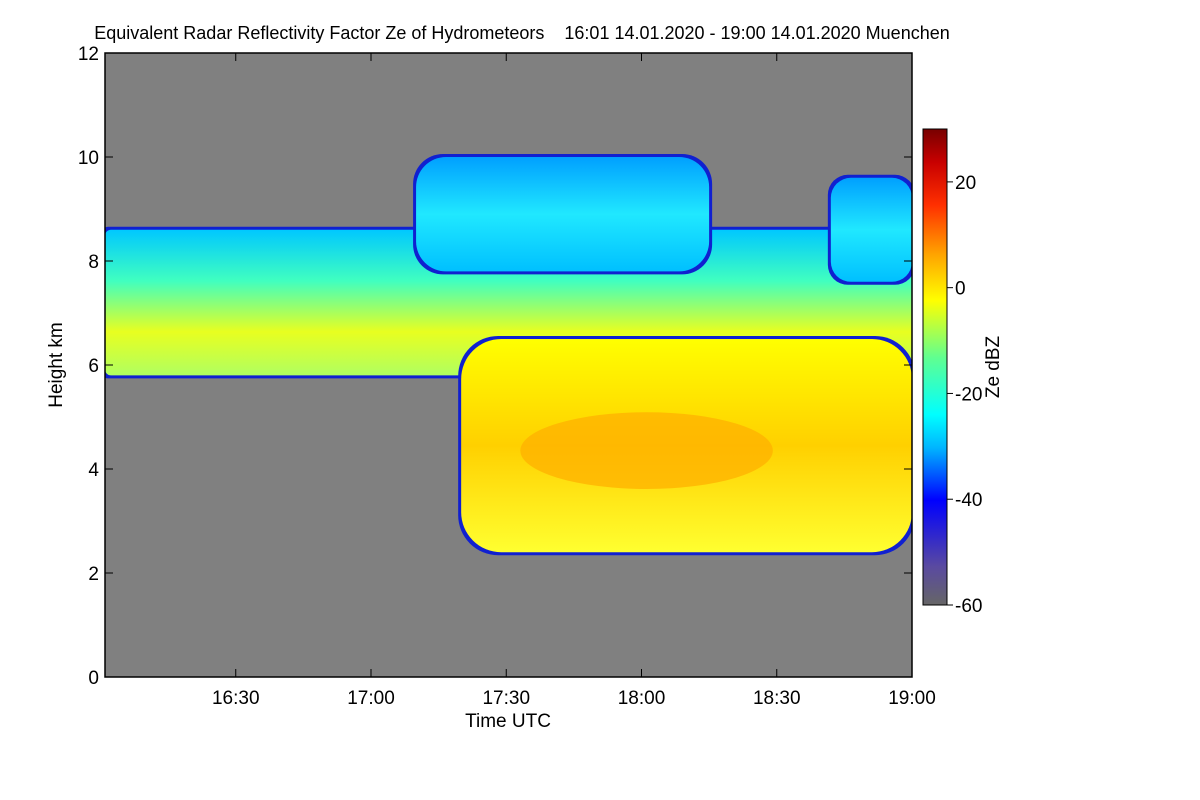  I want to click on colorbar, so click(935, 367).